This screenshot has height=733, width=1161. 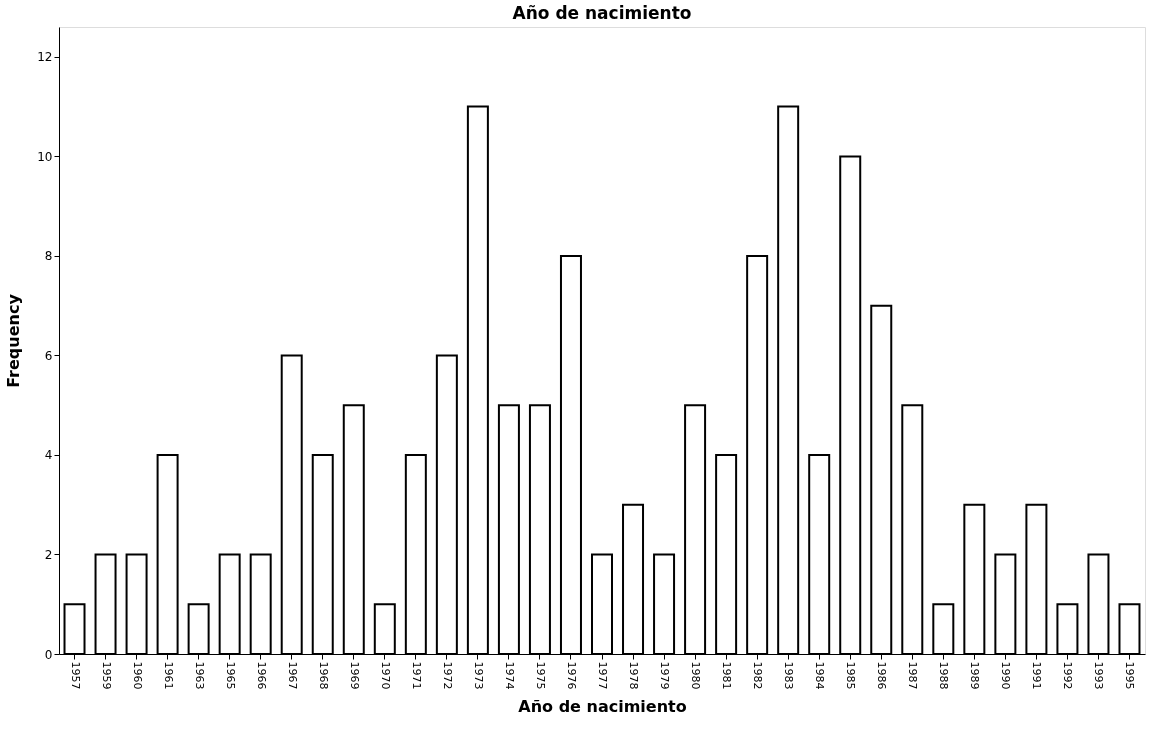 I want to click on x-tick-label: 1989, so click(x=975, y=675).